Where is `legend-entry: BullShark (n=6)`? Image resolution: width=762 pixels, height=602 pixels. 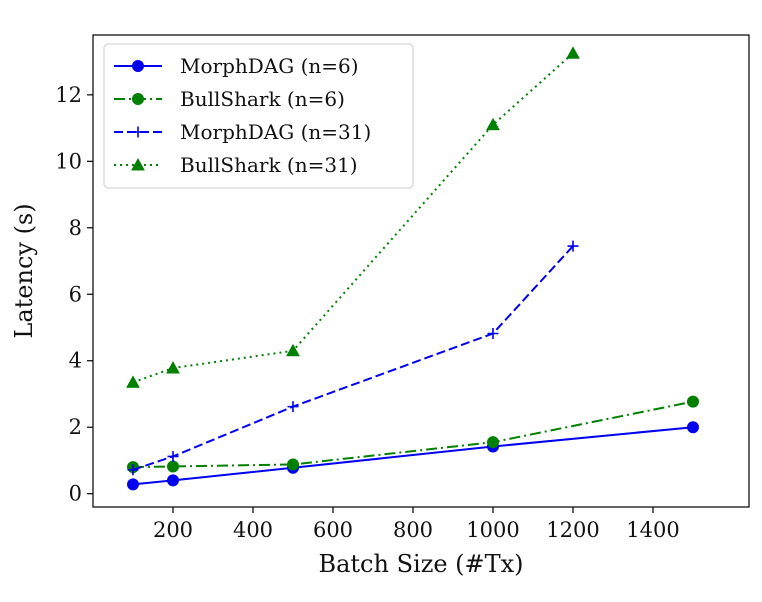 legend-entry: BullShark (n=6) is located at coordinates (229, 99).